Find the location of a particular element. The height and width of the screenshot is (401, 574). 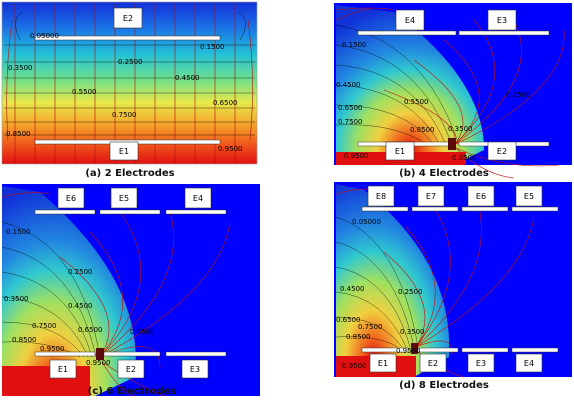

electrode-label: E7 is located at coordinates (431, 196).